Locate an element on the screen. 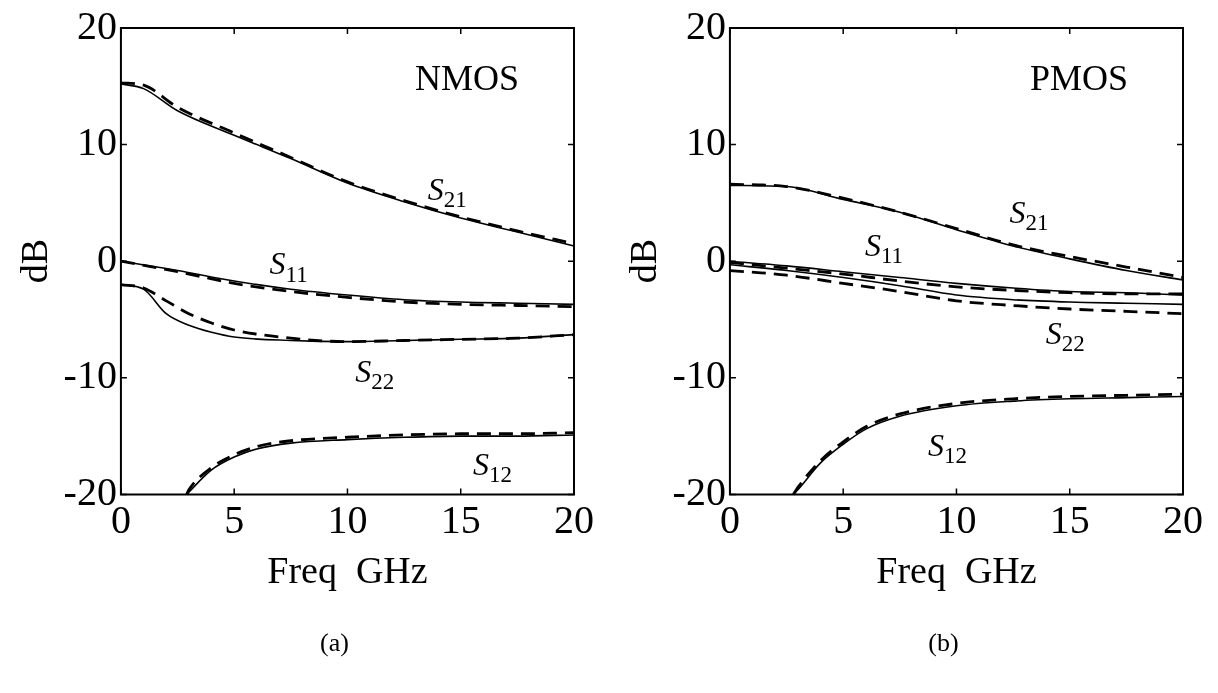 This screenshot has height=693, width=1218. text: PMOS is located at coordinates (1078, 78).